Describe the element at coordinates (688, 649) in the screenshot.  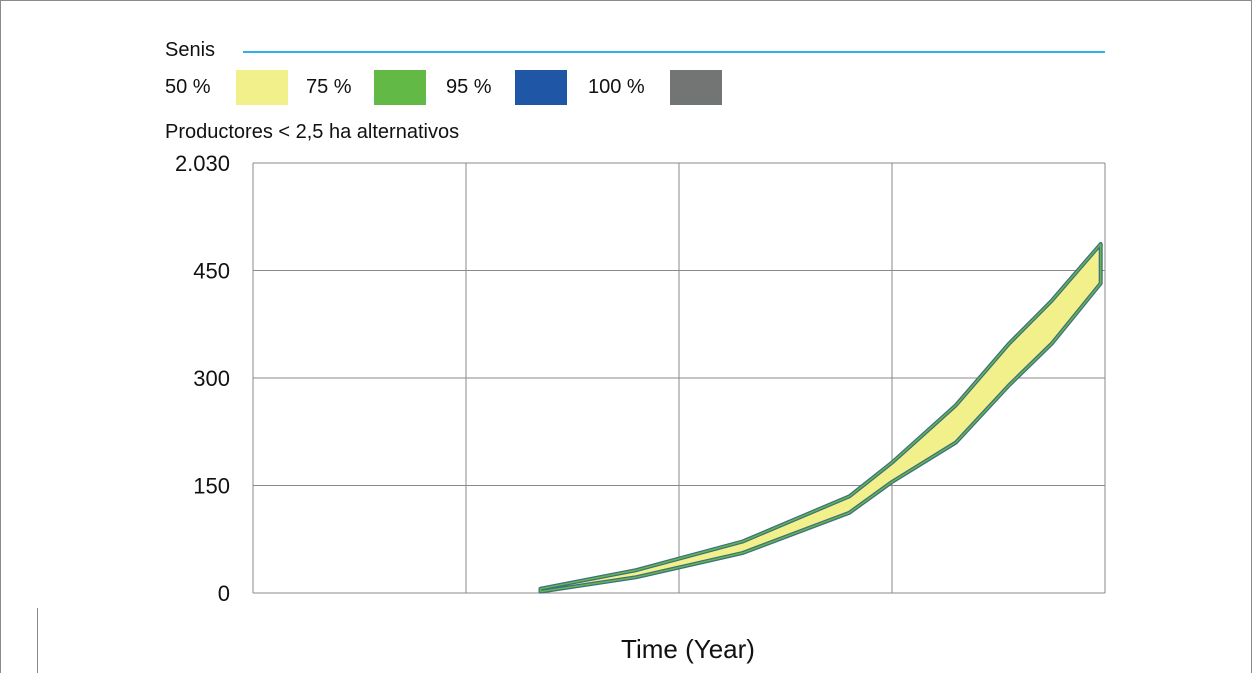
I see `x-axis-title: Time (Year)` at that location.